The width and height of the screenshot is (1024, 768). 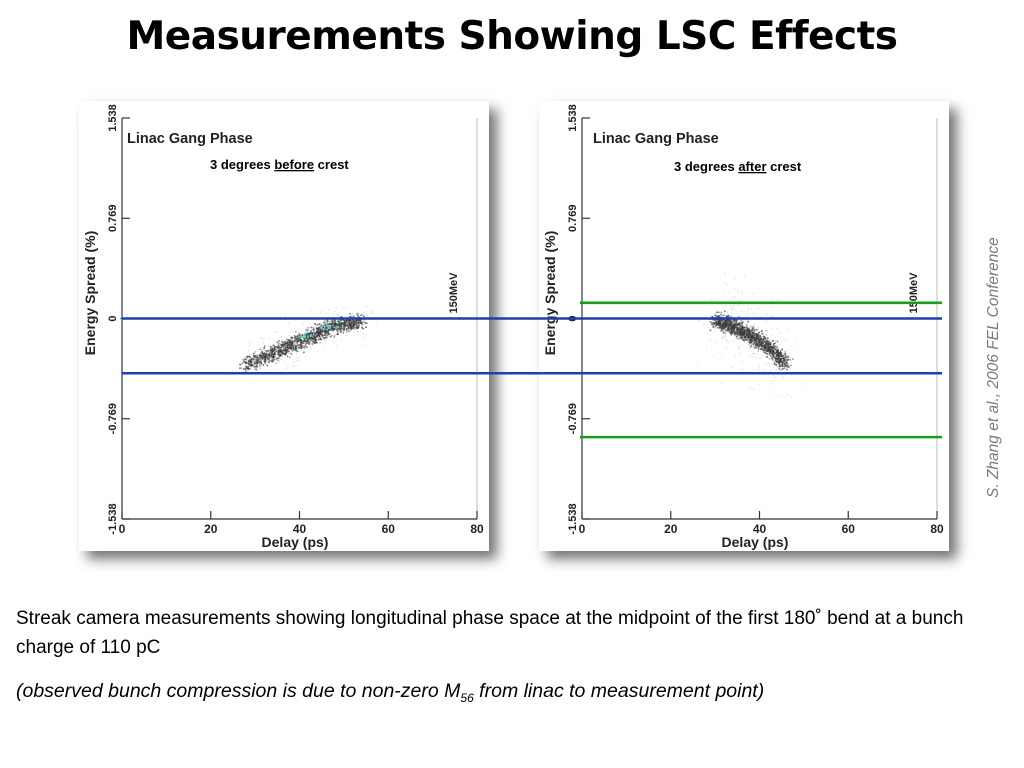 I want to click on right-energy-label: 150MeV, so click(x=914, y=293).